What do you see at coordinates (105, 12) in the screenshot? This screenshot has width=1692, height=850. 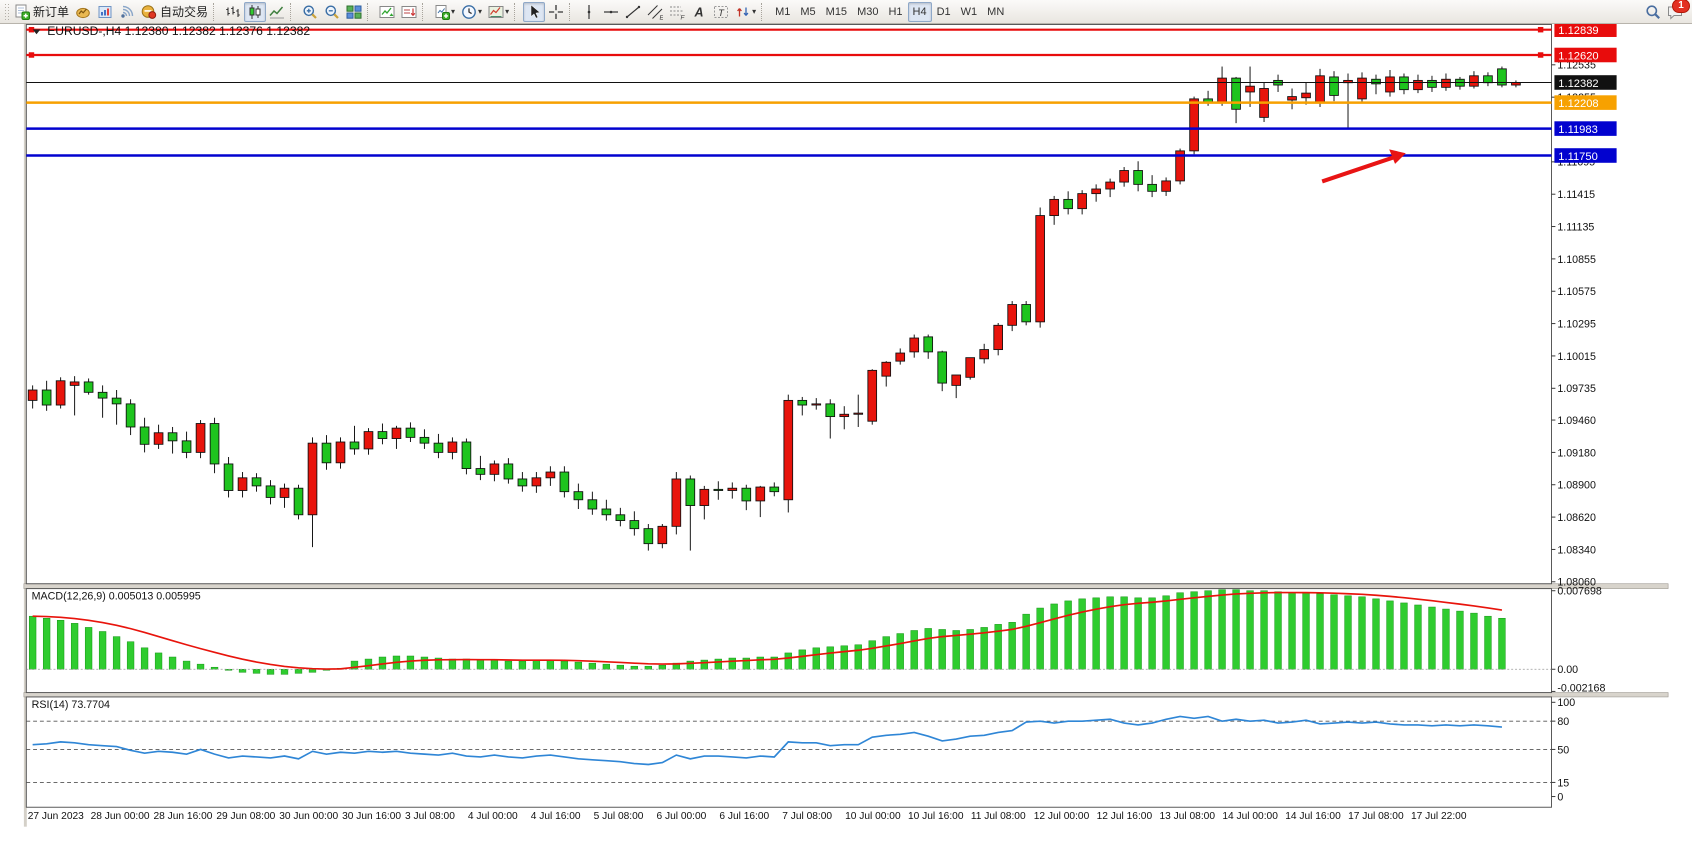 I see `market-watch-button` at bounding box center [105, 12].